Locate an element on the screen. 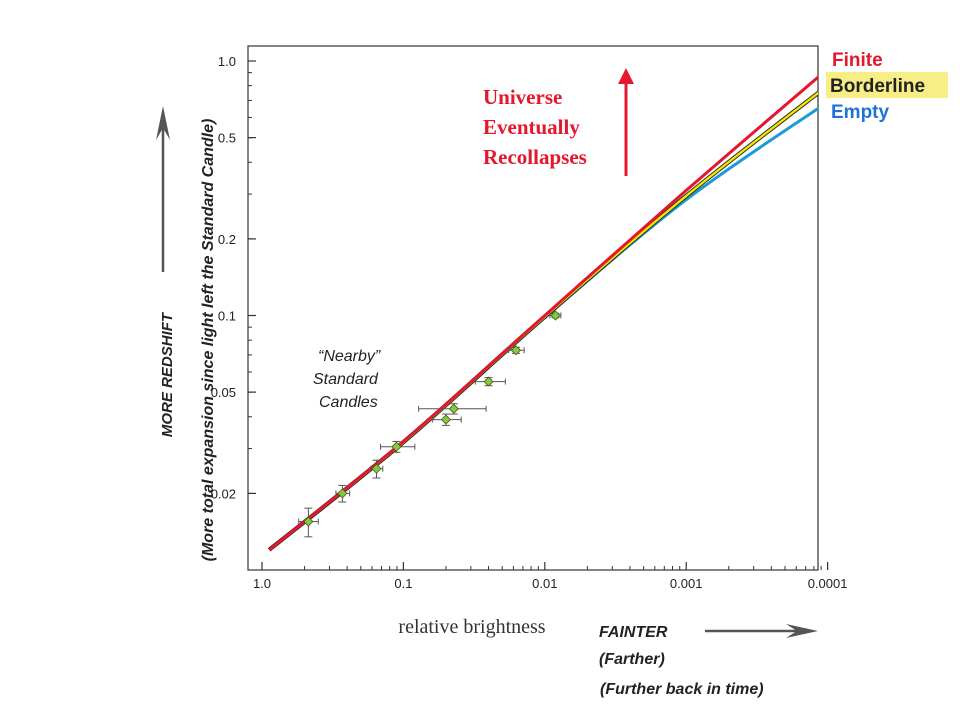  x-tick-label: 1.0 is located at coordinates (262, 583).